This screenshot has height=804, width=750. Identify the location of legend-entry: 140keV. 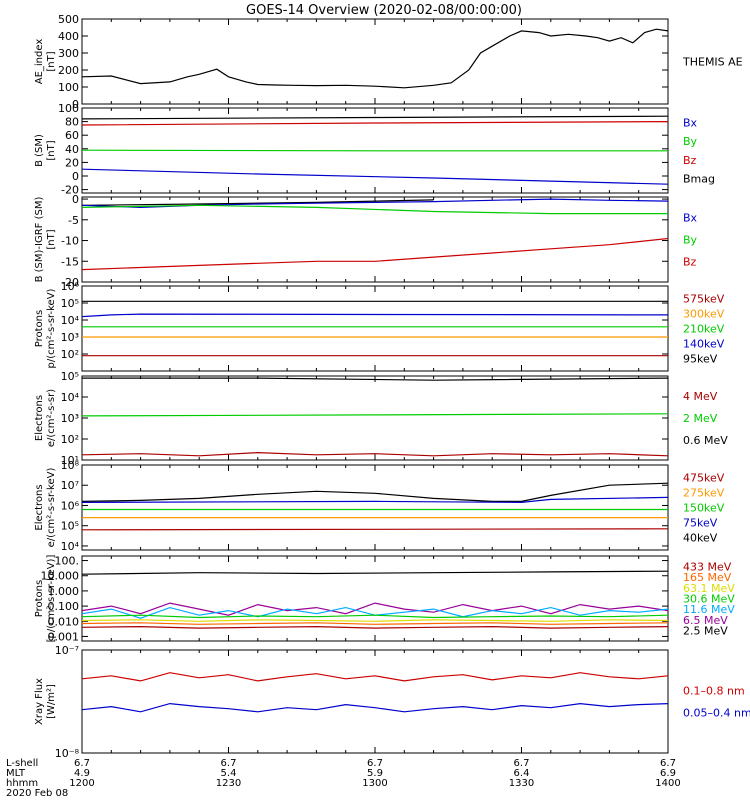
(704, 344).